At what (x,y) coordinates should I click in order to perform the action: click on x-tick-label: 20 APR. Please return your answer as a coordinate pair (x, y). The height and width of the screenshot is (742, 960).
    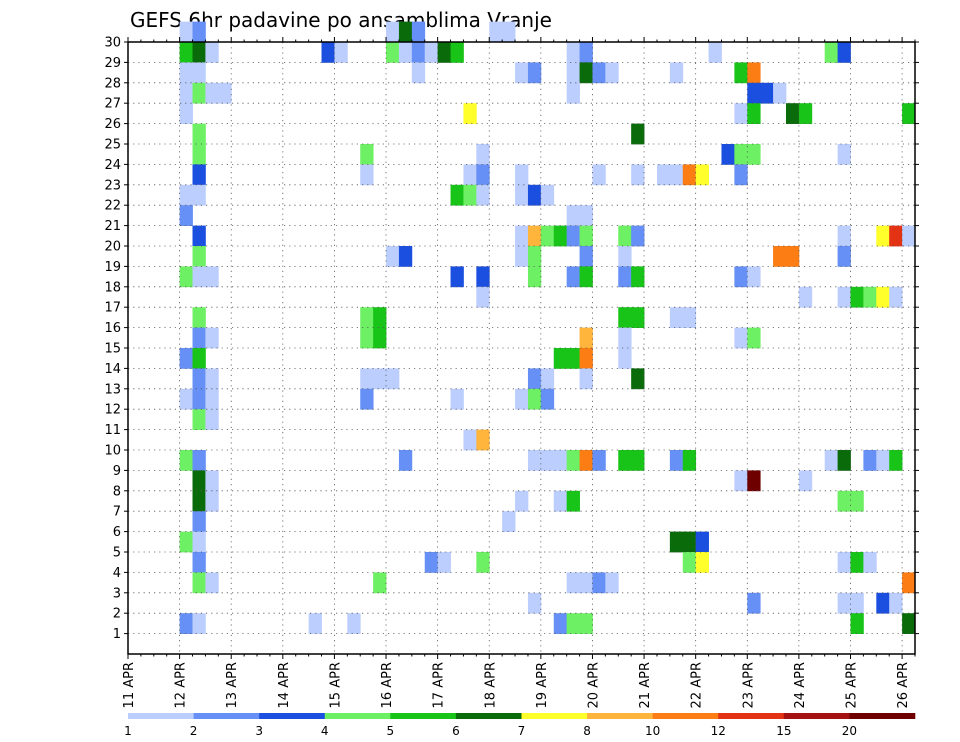
    Looking at the image, I should click on (593, 685).